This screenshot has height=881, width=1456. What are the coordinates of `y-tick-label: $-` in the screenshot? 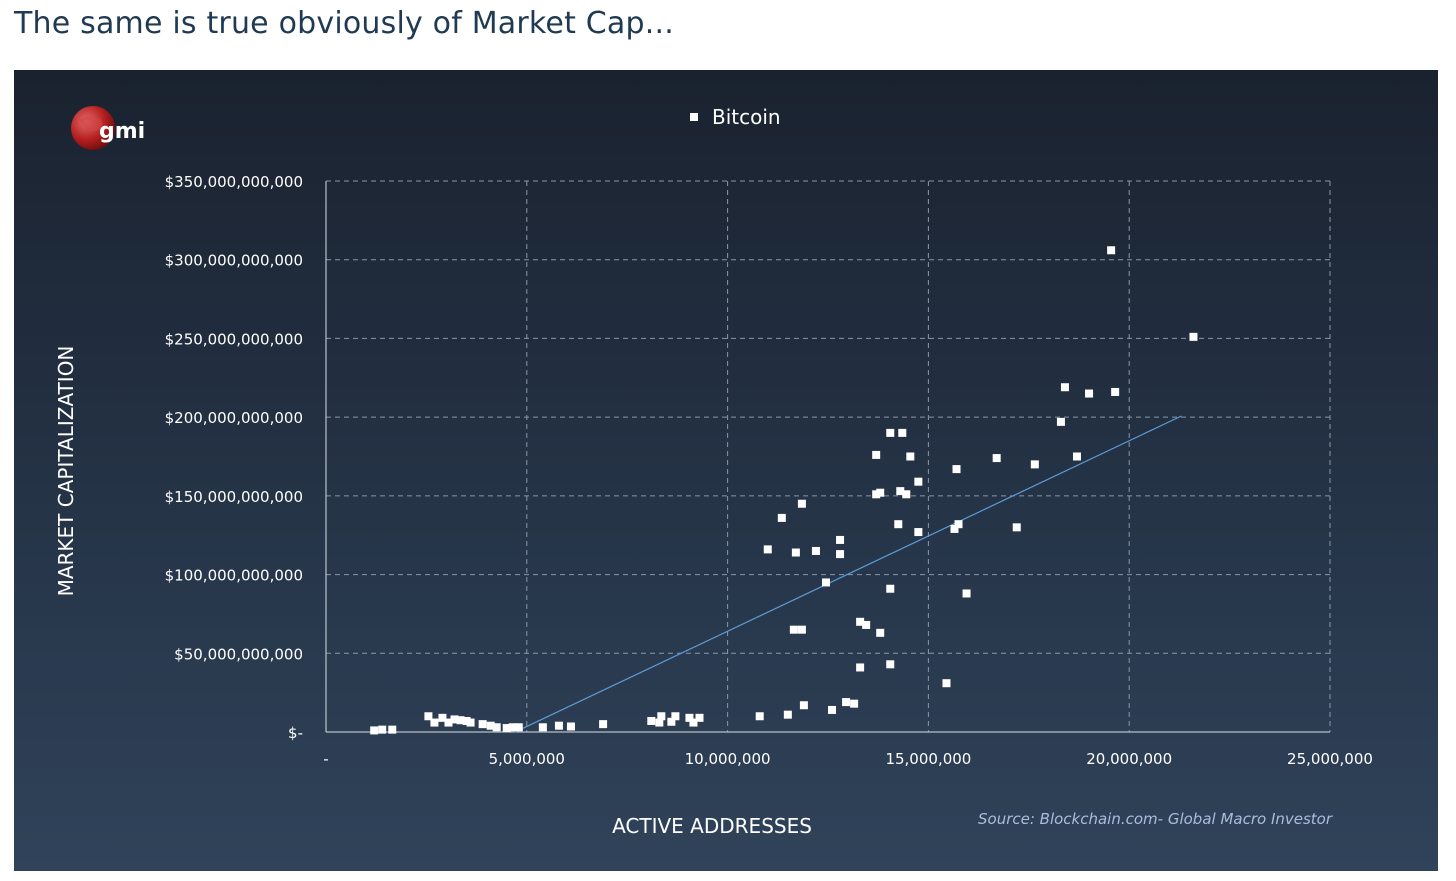 It's located at (295, 733).